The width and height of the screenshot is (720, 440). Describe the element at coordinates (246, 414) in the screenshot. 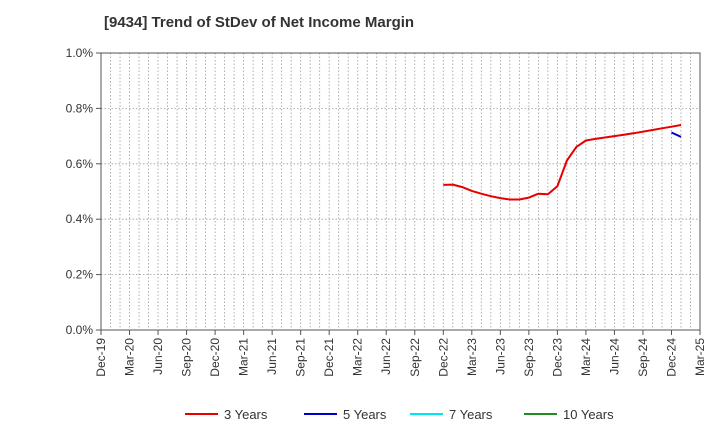

I see `legend-label: 3 Years` at that location.